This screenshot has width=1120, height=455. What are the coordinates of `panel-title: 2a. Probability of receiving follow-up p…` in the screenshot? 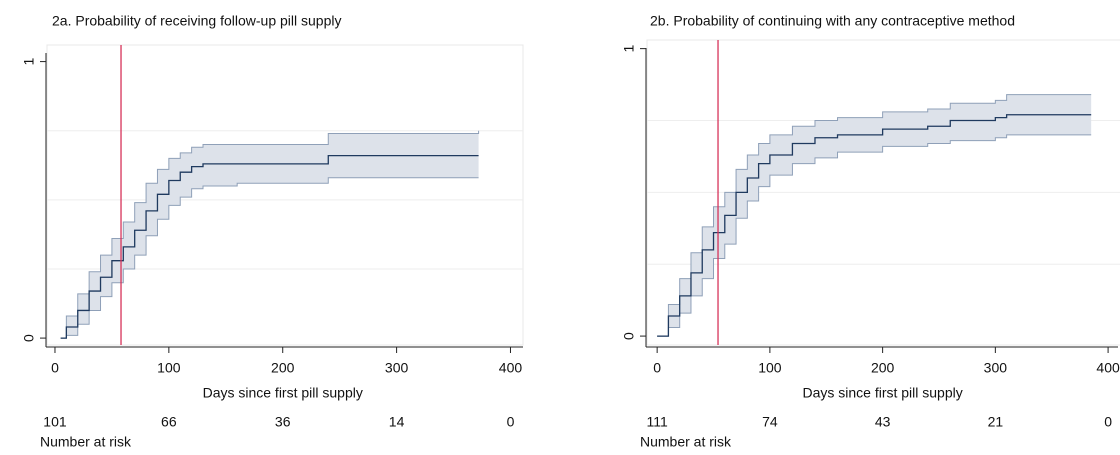 It's located at (196, 21).